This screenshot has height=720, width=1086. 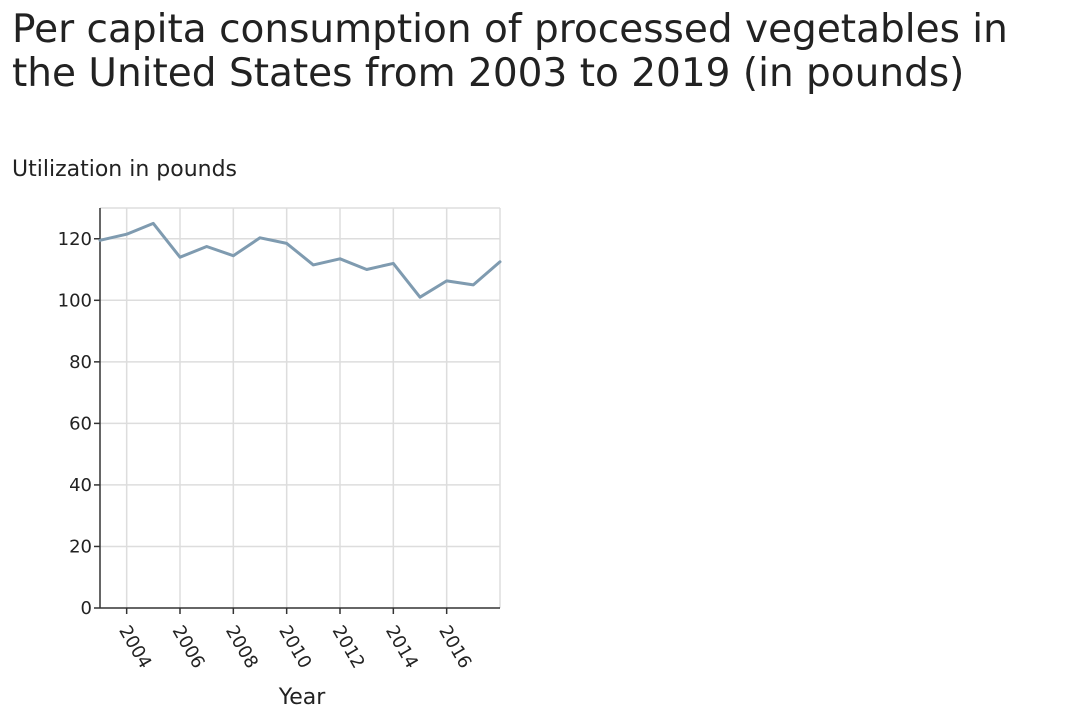 I want to click on x-tick-label: 2012, so click(x=348, y=647).